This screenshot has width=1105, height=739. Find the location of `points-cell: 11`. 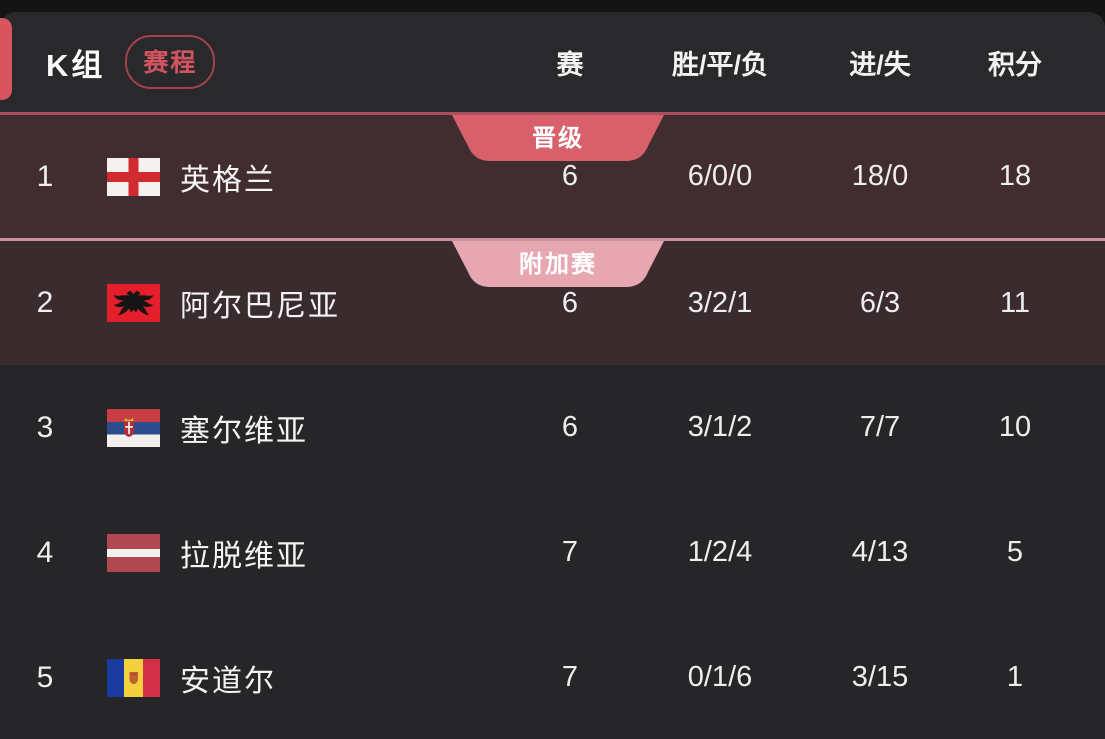

points-cell: 11 is located at coordinates (1015, 302).